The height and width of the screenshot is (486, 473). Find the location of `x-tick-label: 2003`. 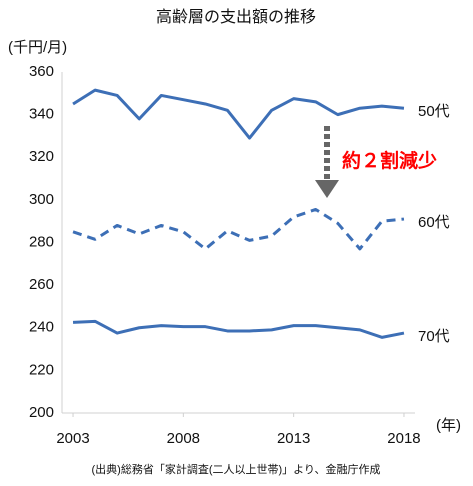

x-tick-label: 2003 is located at coordinates (72, 438).